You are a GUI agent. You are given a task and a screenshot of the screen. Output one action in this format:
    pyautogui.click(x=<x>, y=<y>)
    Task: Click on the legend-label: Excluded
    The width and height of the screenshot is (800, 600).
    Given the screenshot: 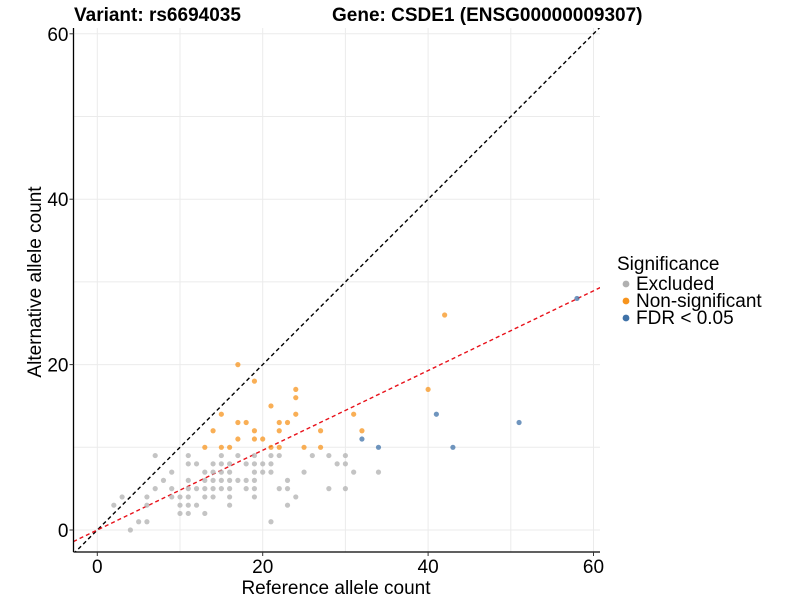 What is the action you would take?
    pyautogui.click(x=675, y=284)
    